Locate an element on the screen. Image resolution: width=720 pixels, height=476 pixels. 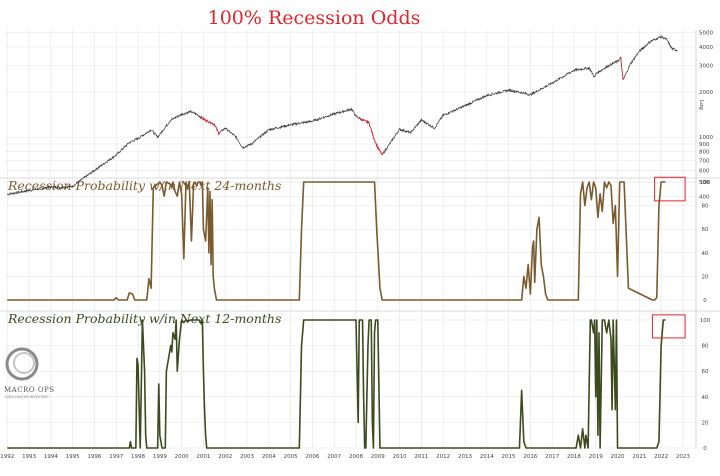
sp500-recession-line is located at coordinates (413, 106).